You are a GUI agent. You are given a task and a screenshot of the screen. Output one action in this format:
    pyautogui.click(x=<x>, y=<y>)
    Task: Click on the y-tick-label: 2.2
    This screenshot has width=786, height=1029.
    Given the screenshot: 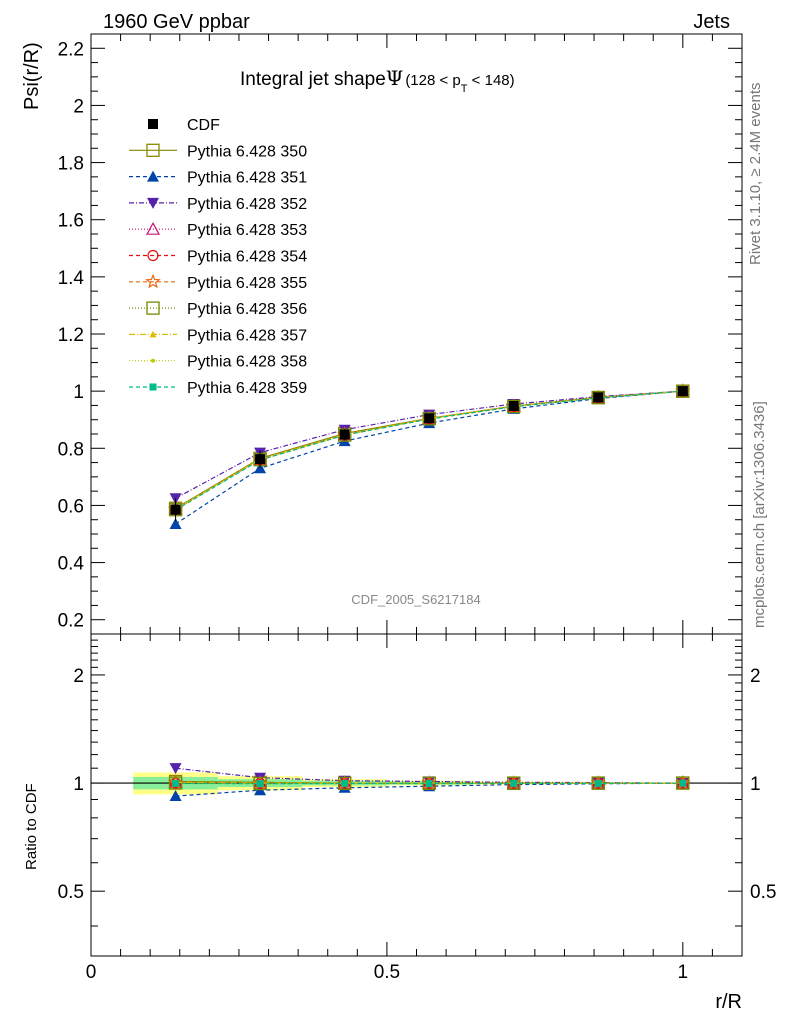 What is the action you would take?
    pyautogui.click(x=71, y=49)
    